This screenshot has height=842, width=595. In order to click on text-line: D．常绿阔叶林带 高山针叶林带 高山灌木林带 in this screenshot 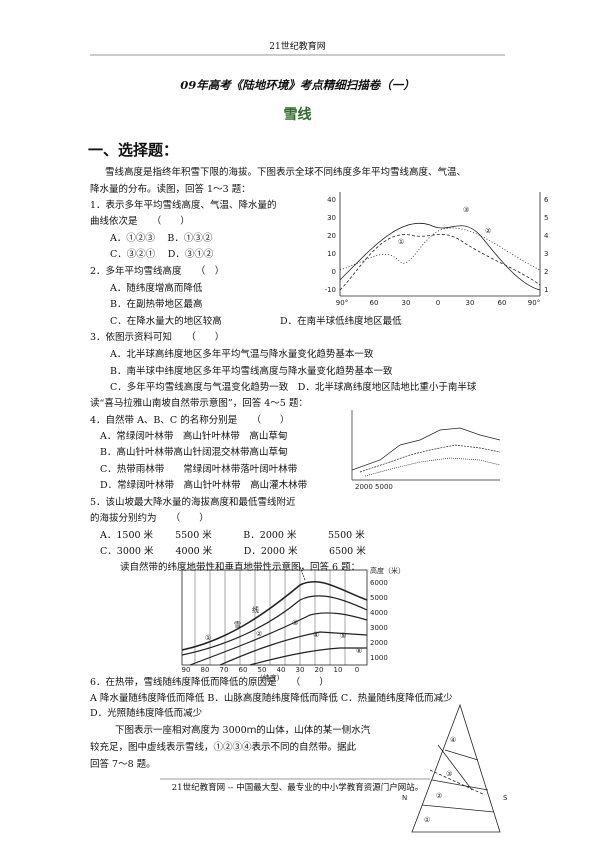, I will do `click(204, 485)`.